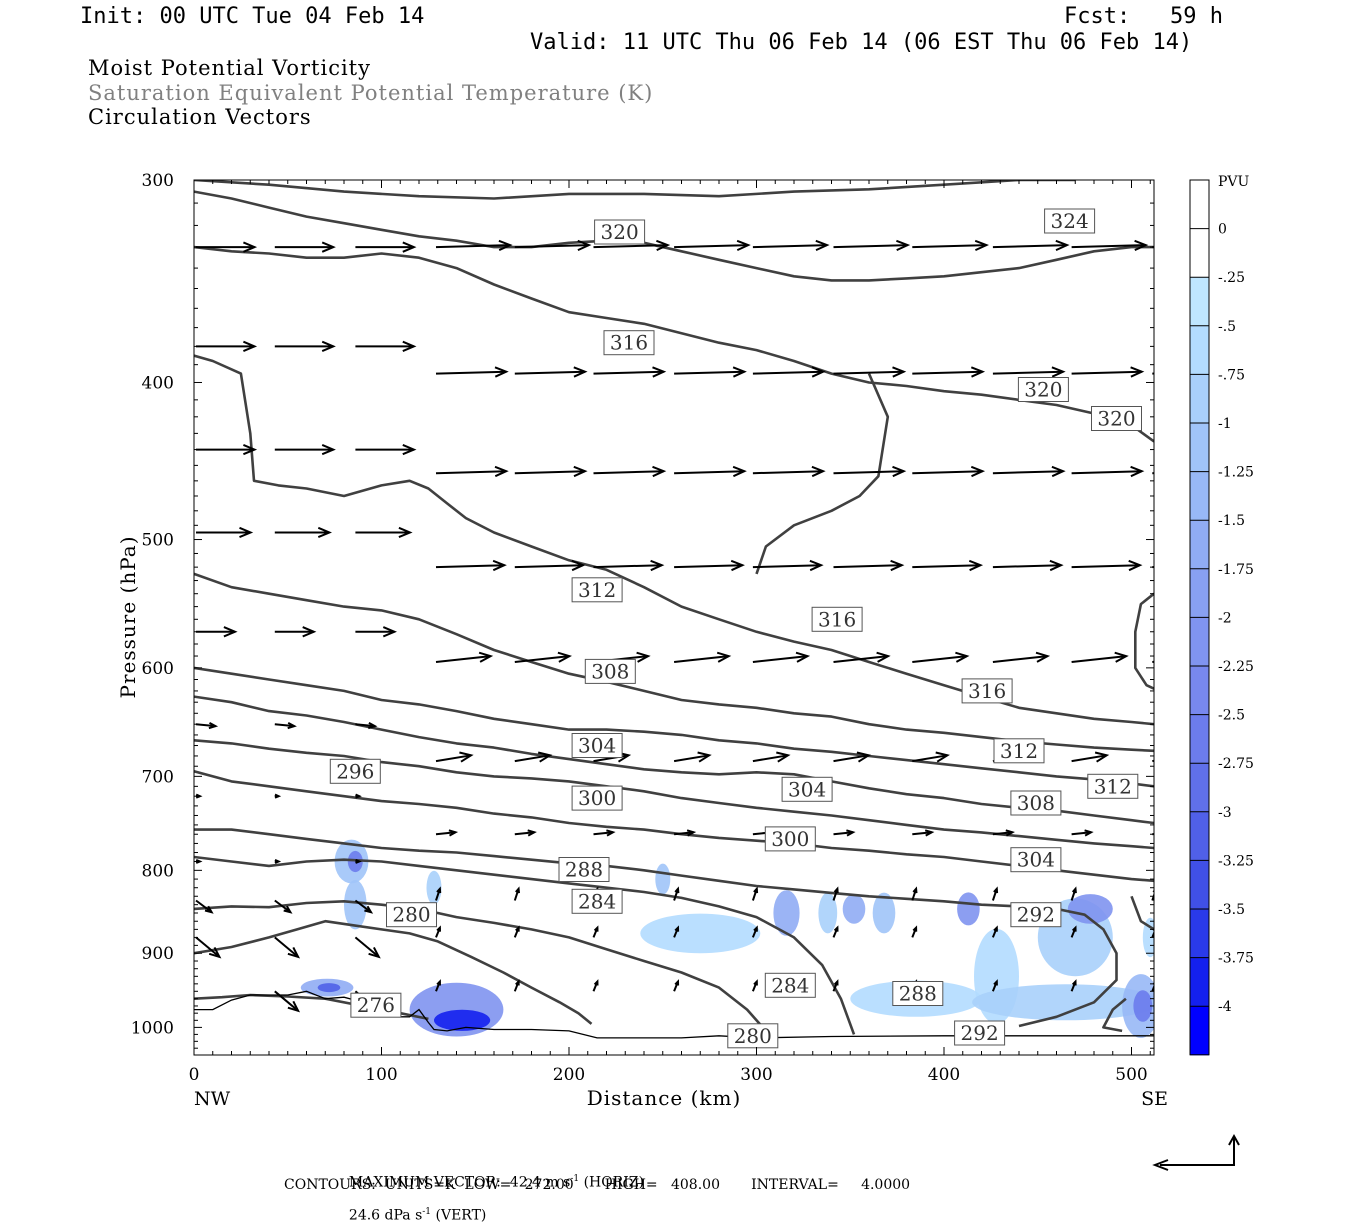 The height and width of the screenshot is (1223, 1350). I want to click on contour-label-text: 312, so click(597, 590).